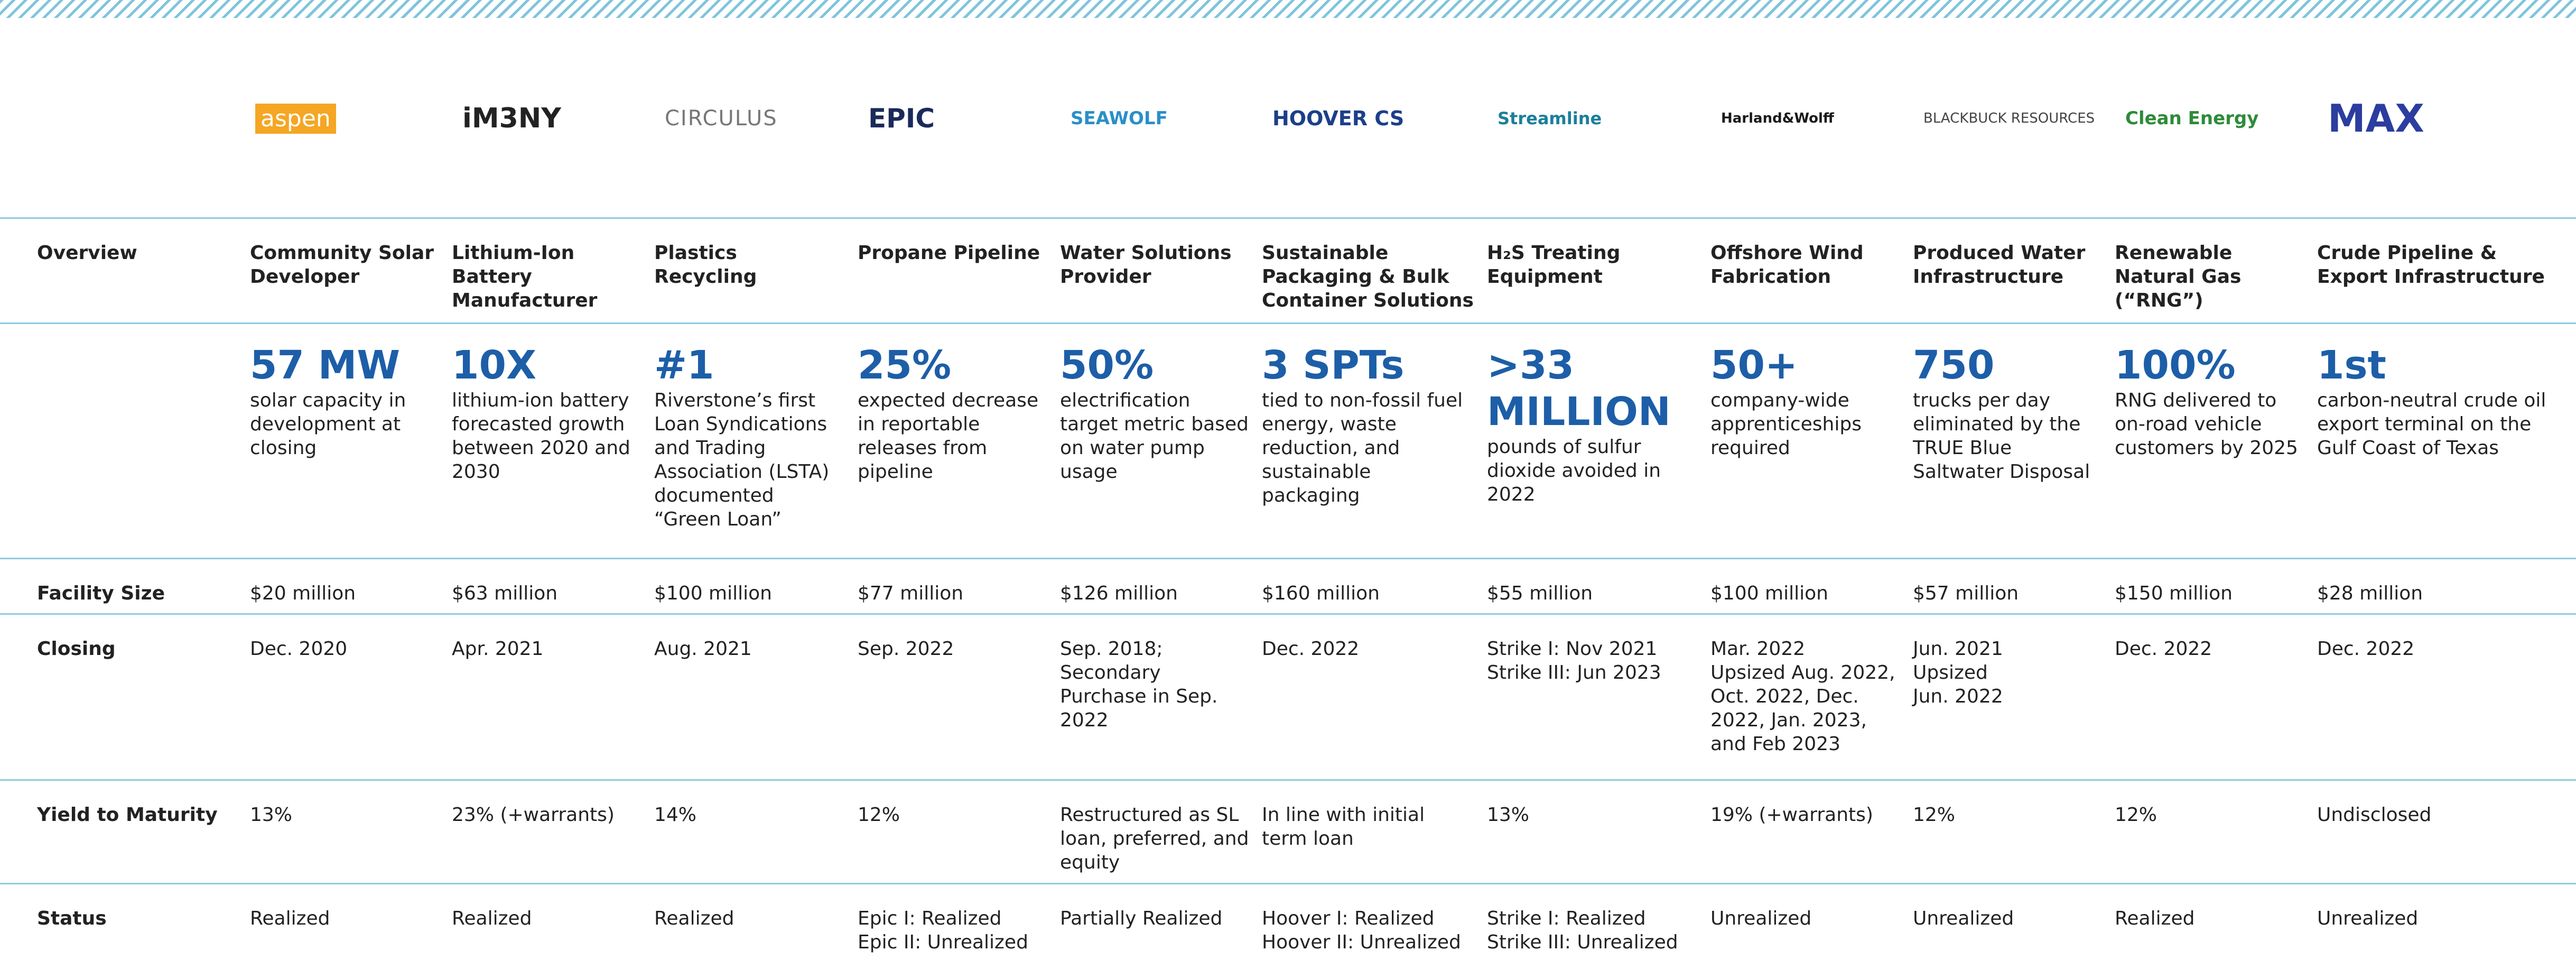 This screenshot has width=2576, height=960. Describe the element at coordinates (328, 424) in the screenshot. I see `highlight-description: solar capacity in development at closing` at that location.